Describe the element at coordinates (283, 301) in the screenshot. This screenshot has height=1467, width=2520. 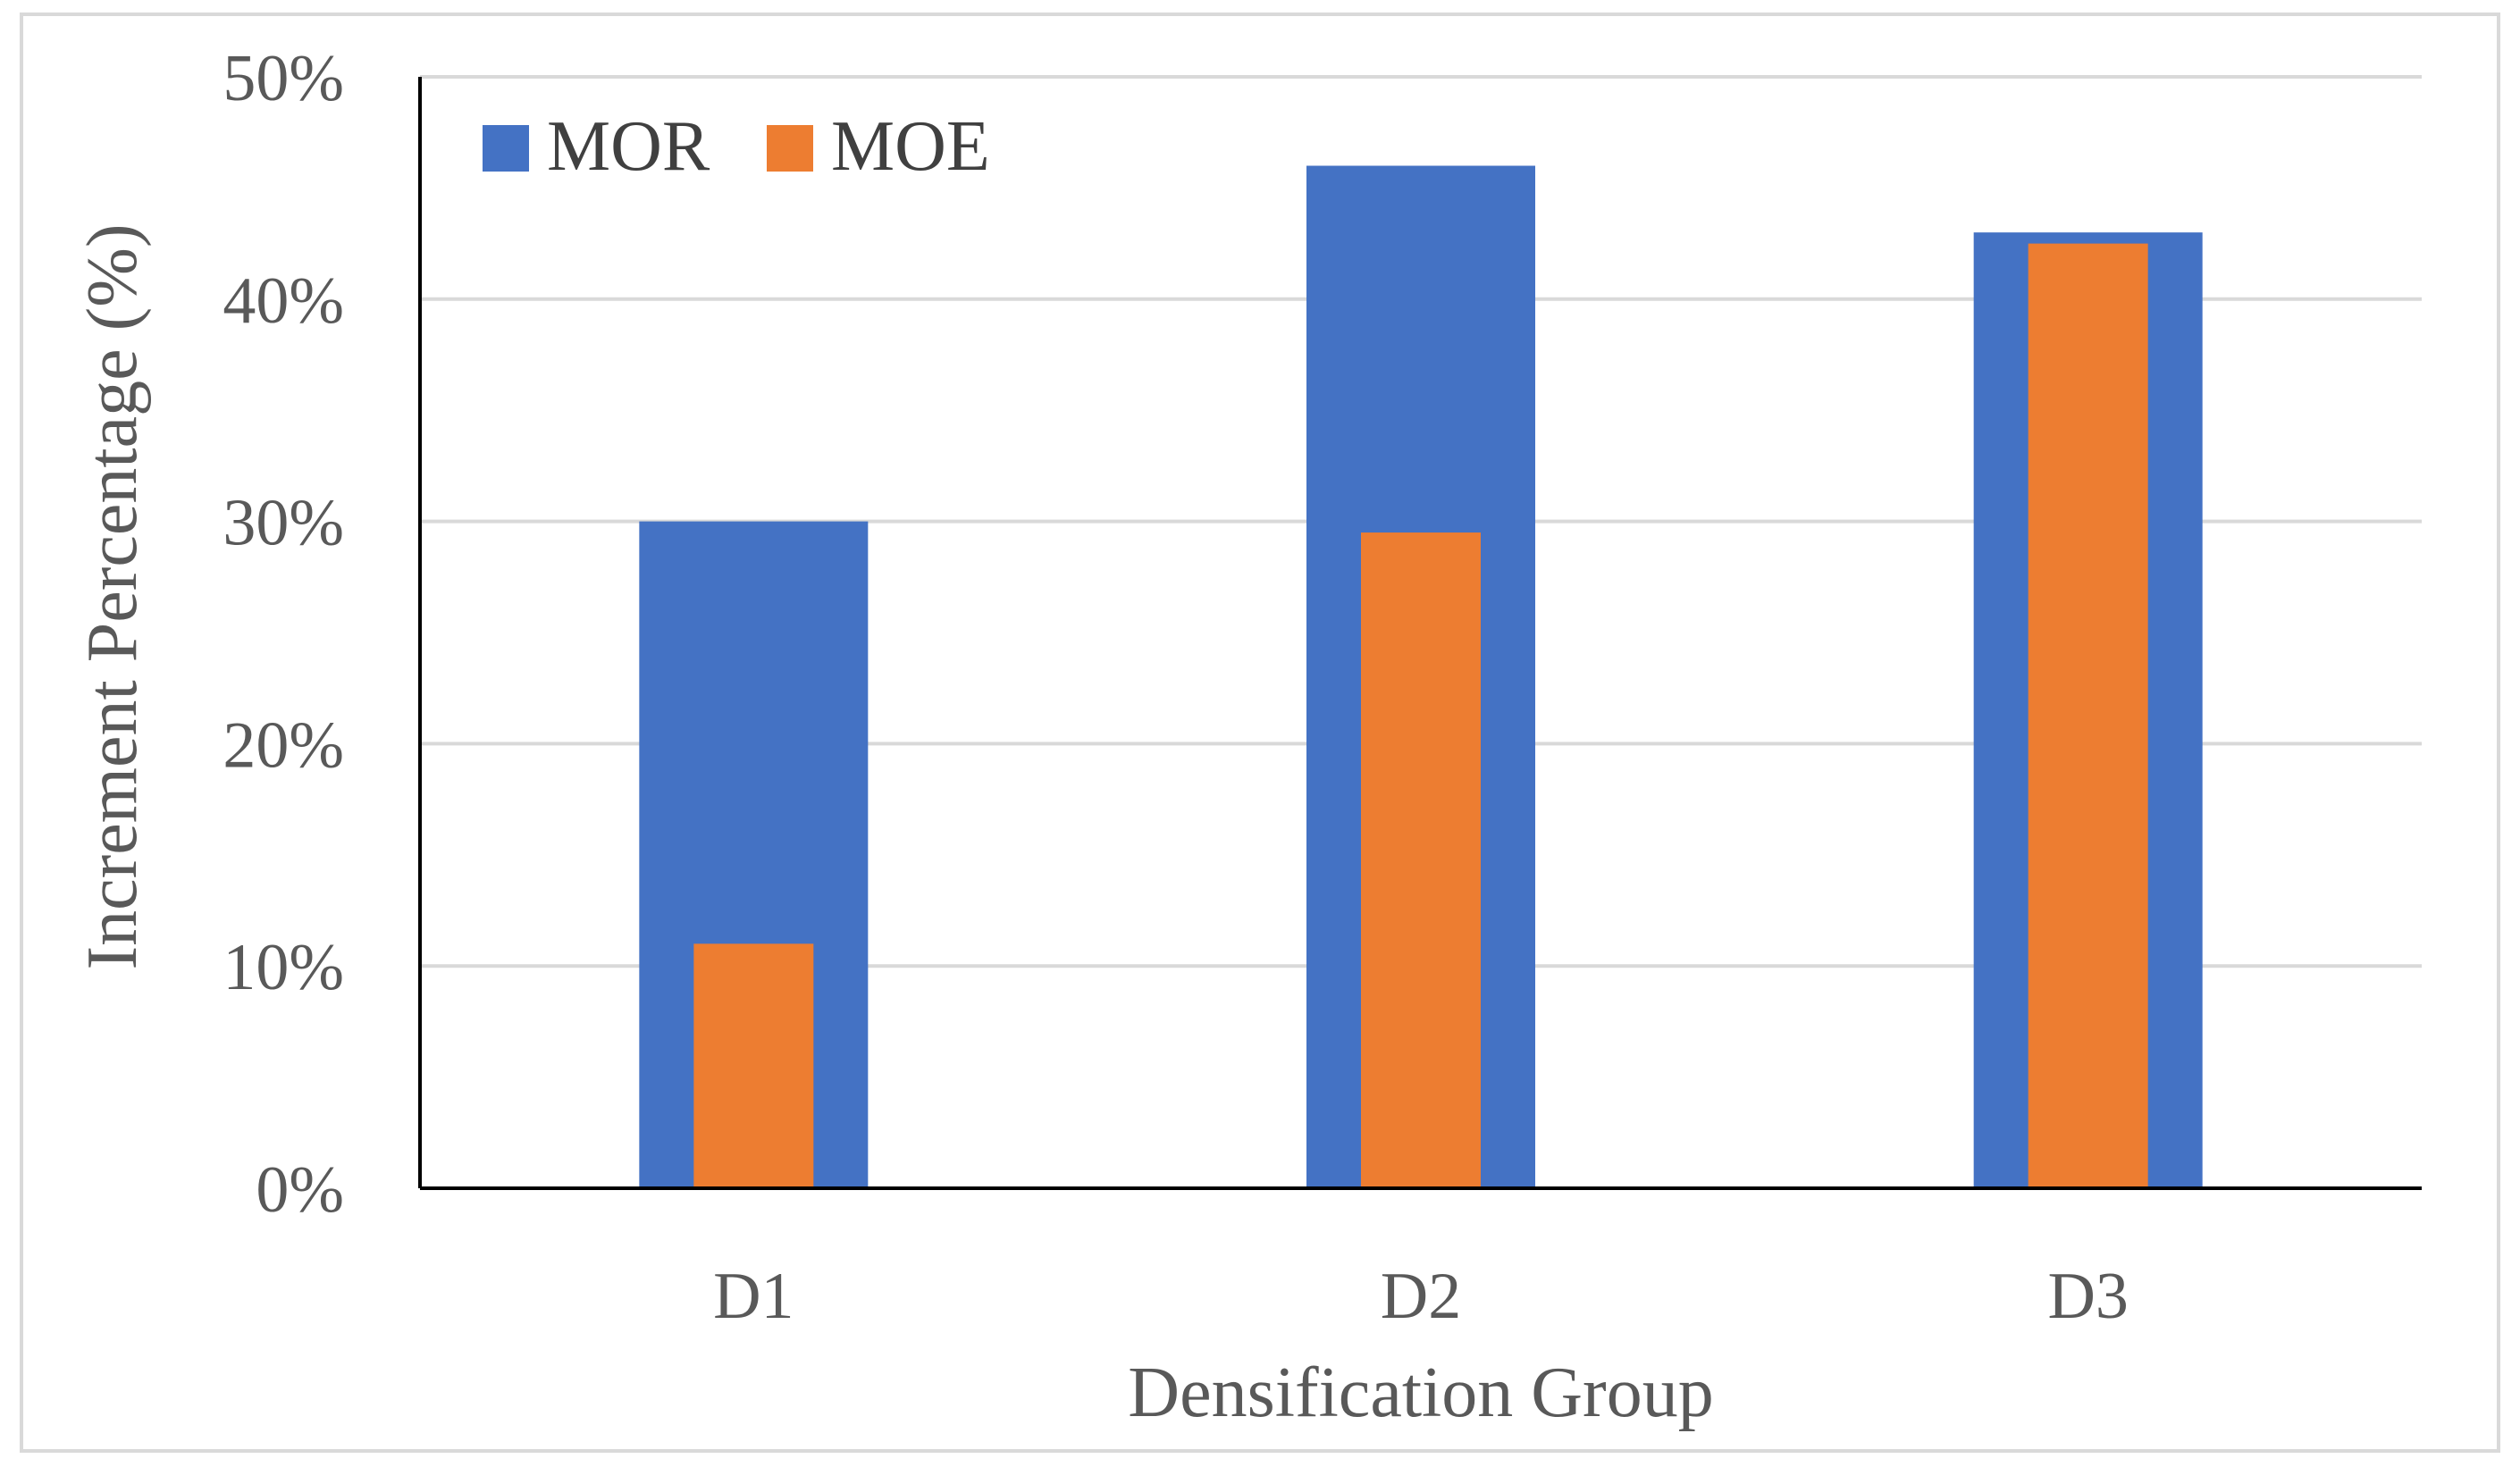
I see `y-tick-label: 40%` at that location.